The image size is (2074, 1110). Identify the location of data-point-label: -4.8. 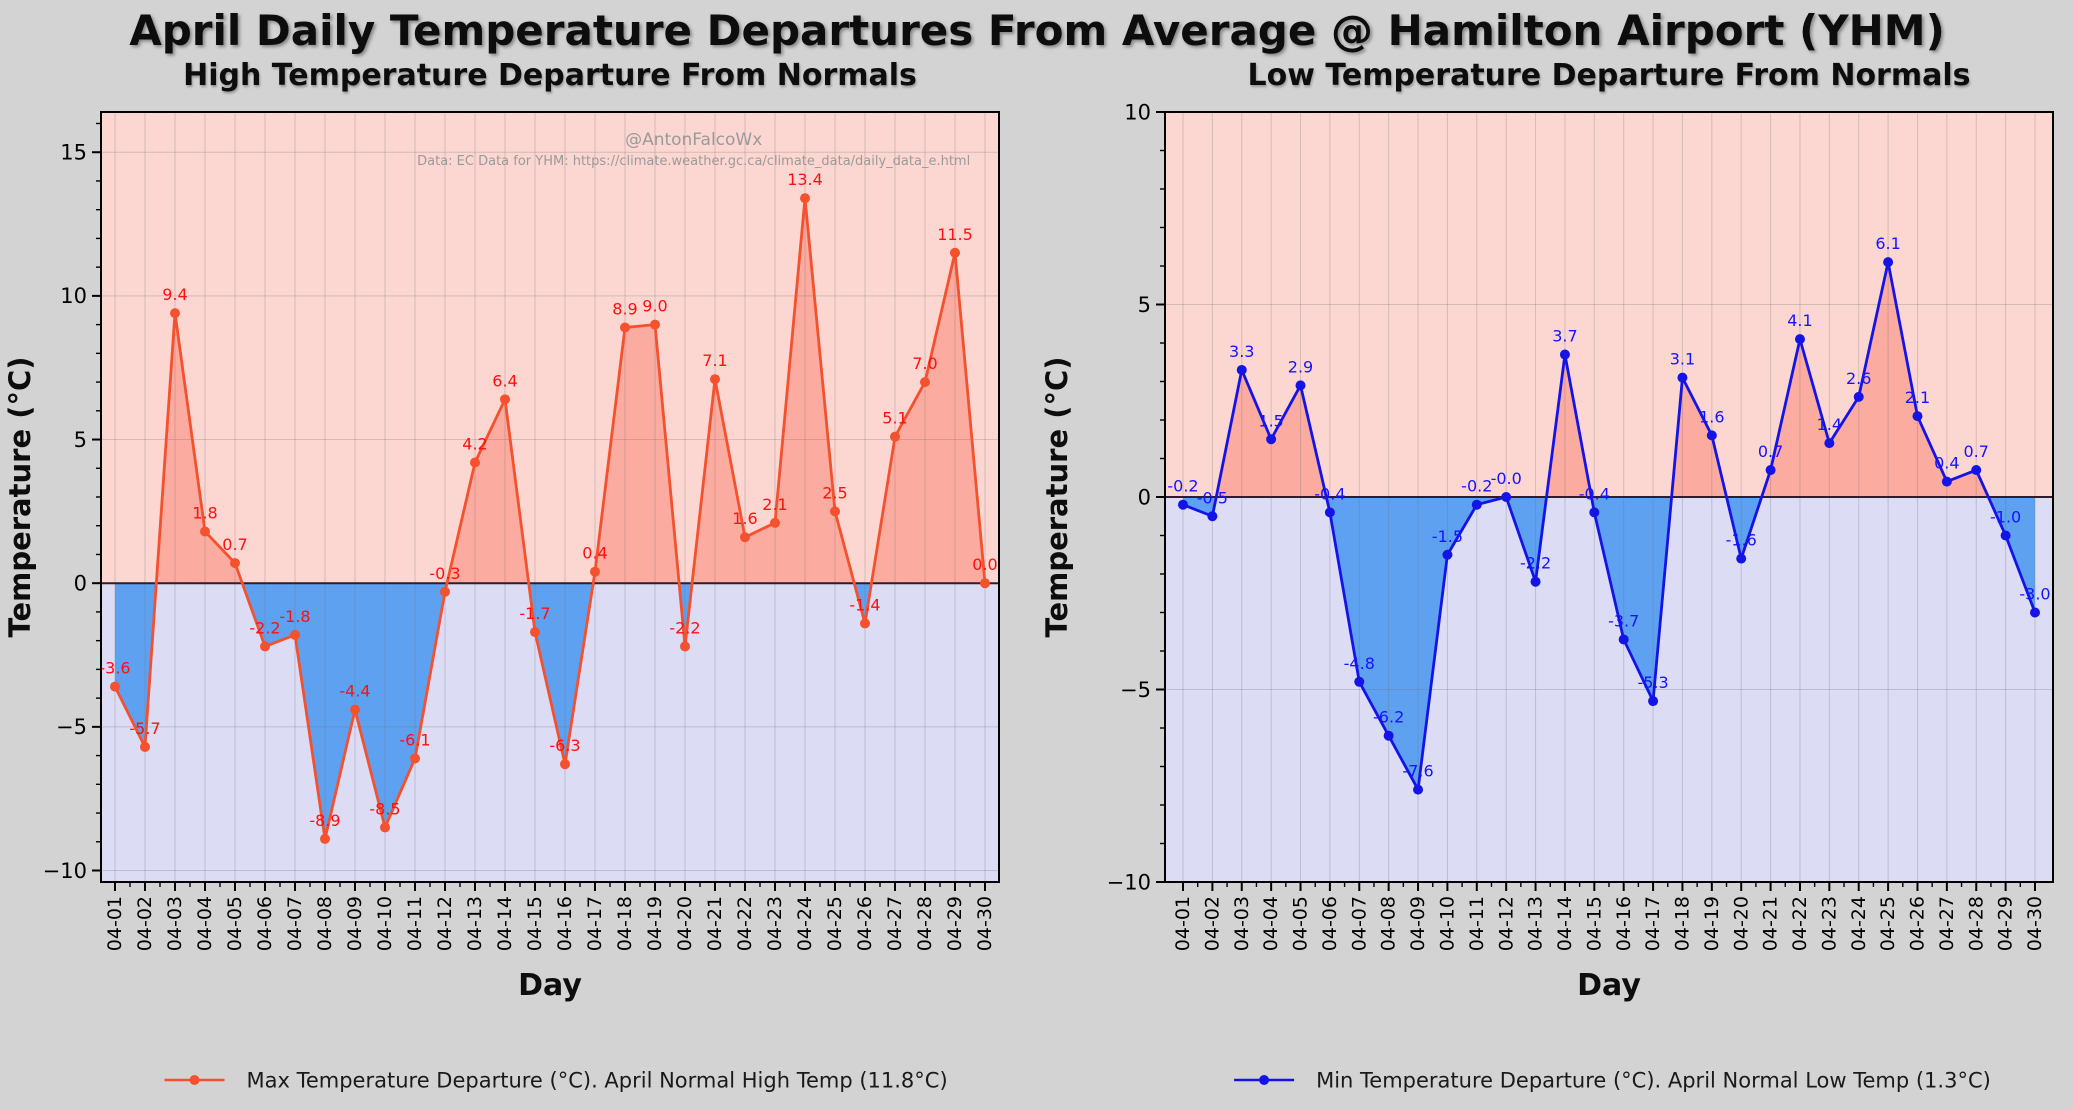
(1359, 663).